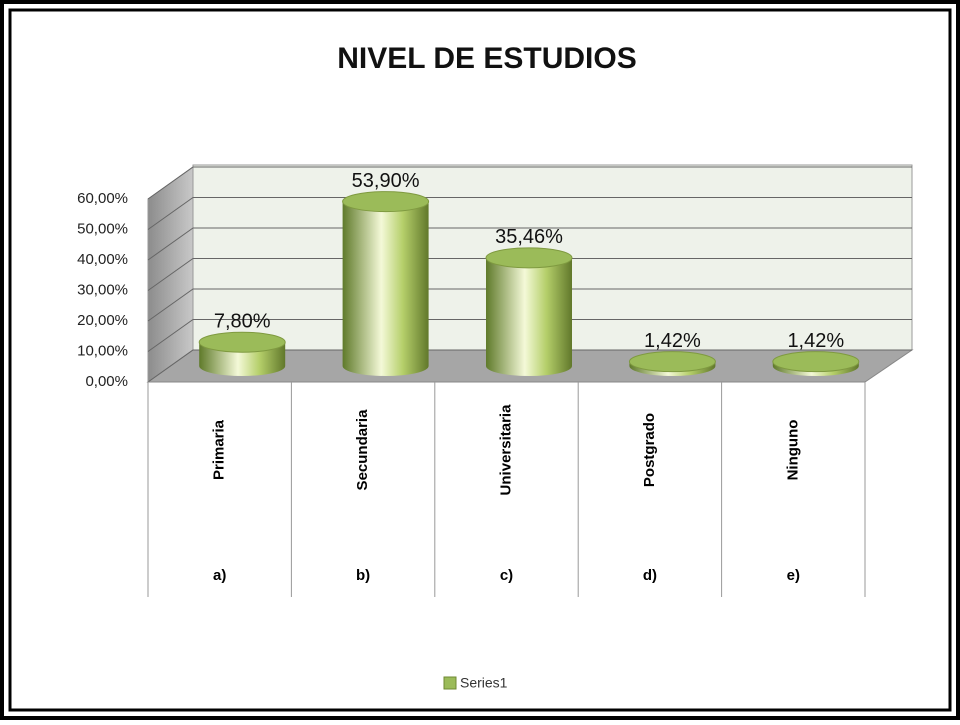 This screenshot has width=960, height=725. I want to click on y-tick-label: 30,00%, so click(102, 289).